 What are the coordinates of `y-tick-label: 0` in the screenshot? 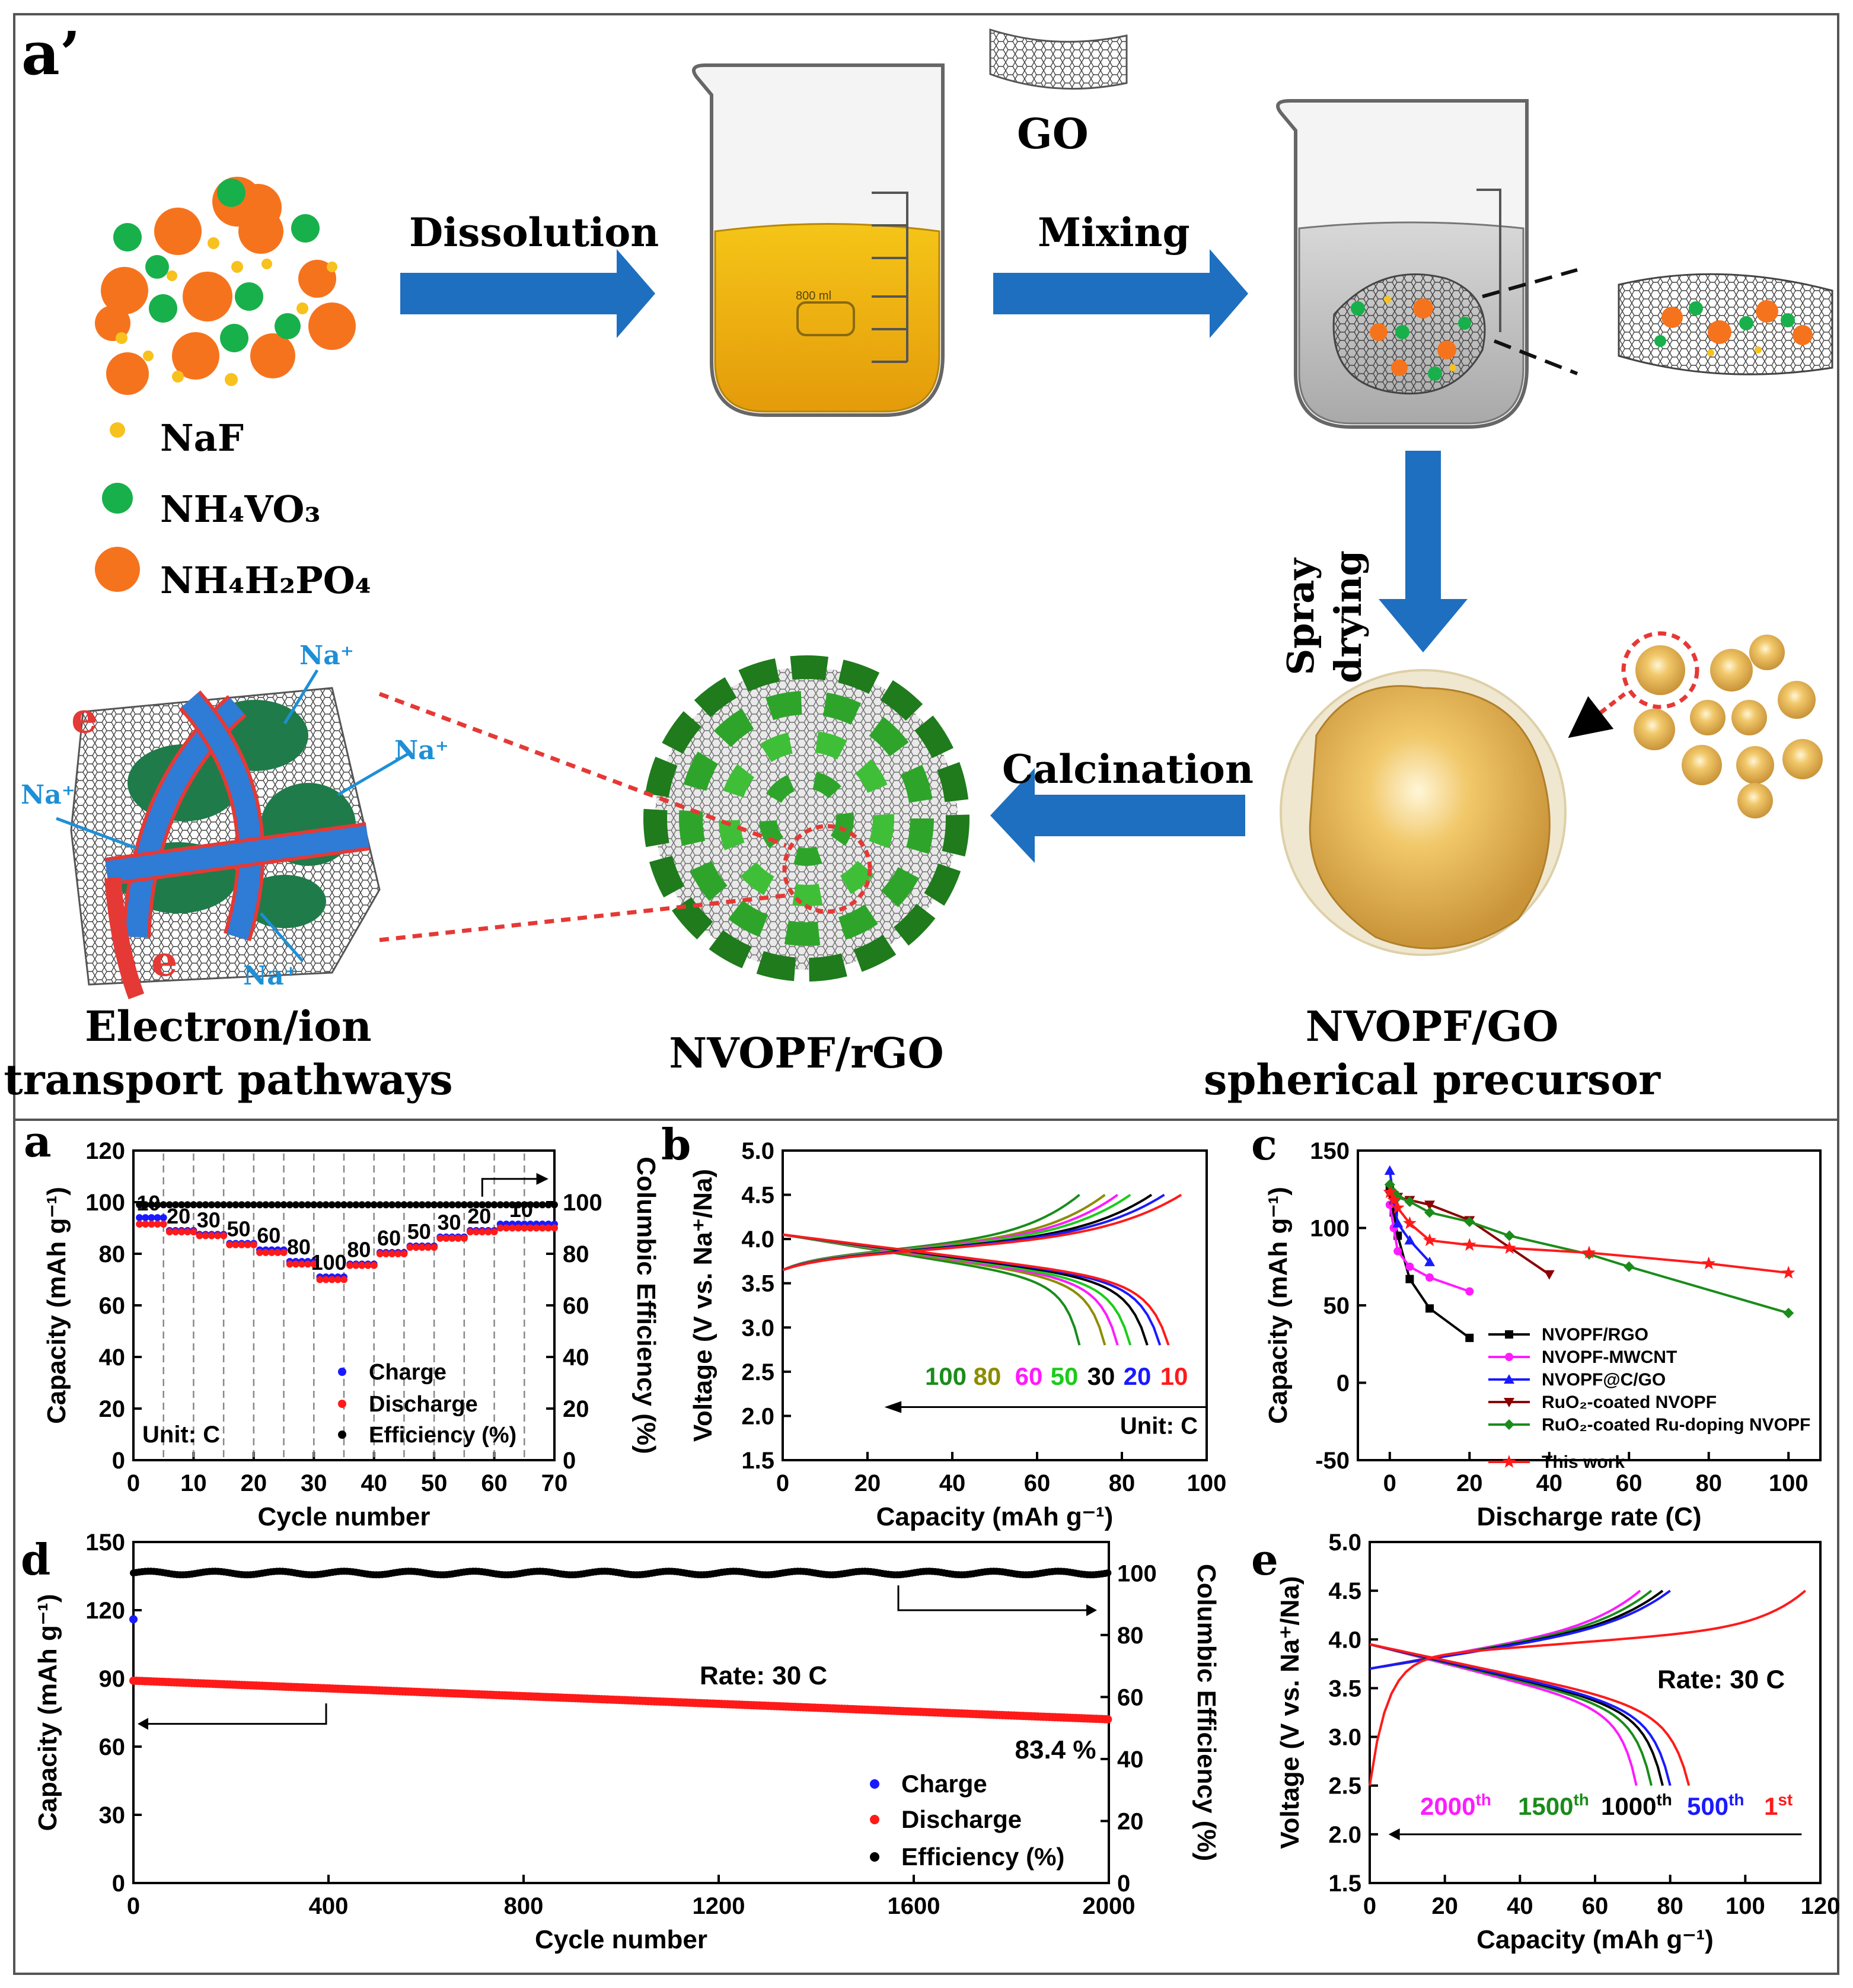 It's located at (119, 1884).